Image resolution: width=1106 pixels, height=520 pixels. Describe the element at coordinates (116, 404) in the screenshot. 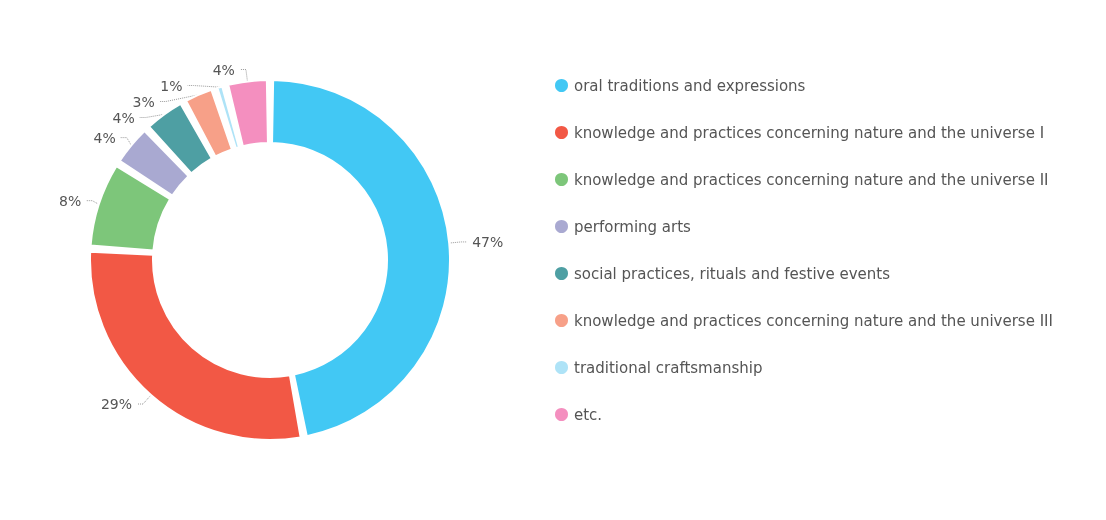

I see `data-label: 29%` at that location.